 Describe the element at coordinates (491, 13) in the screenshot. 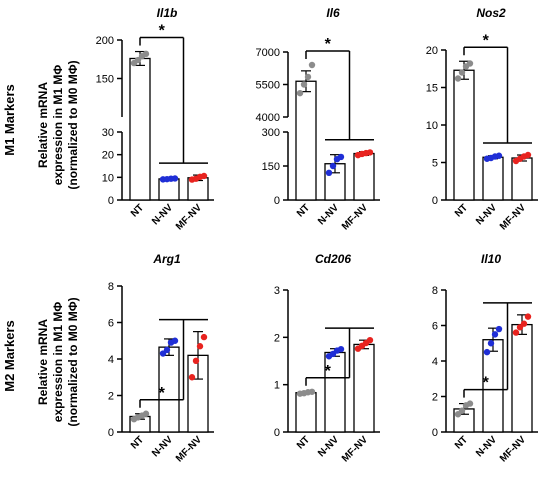

I see `chart-title: Nos2` at that location.